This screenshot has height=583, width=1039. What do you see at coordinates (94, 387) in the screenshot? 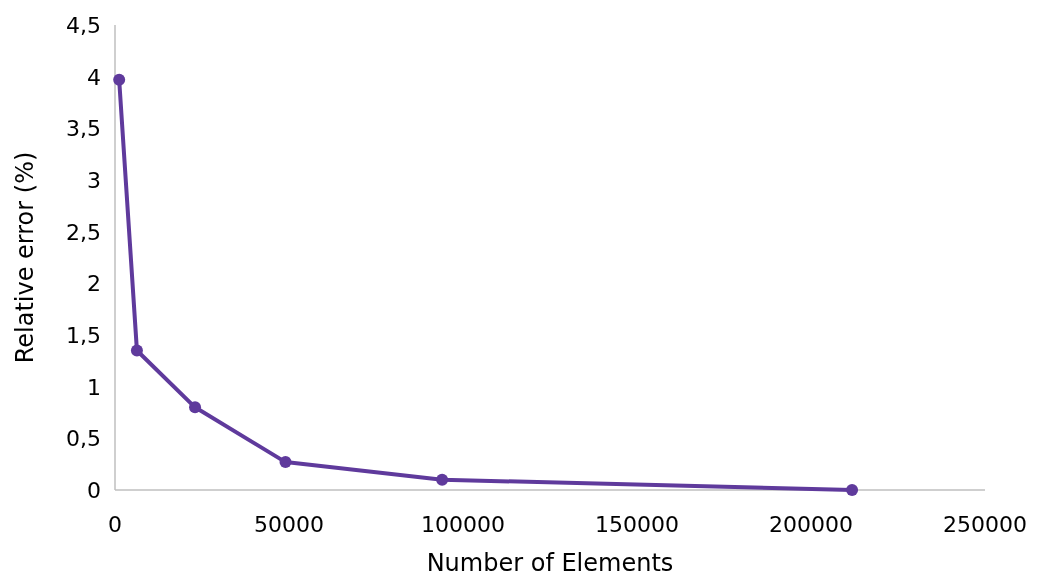
I see `y-tick-label: 1` at bounding box center [94, 387].